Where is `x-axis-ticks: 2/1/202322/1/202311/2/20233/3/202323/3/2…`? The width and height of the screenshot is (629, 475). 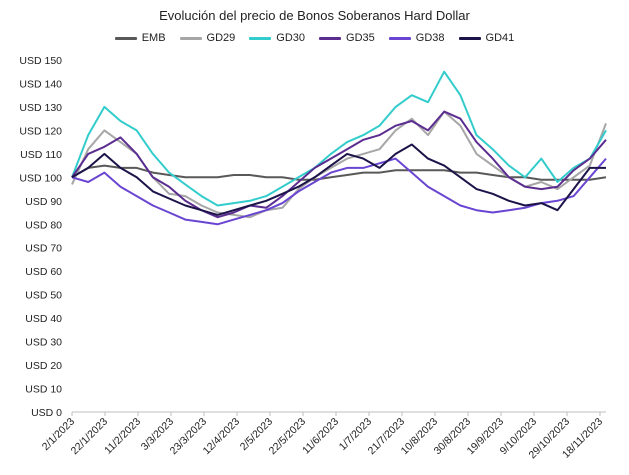
x-axis-ticks: 2/1/202322/1/202311/2/20233/3/202323/3/2… is located at coordinates (322, 436).